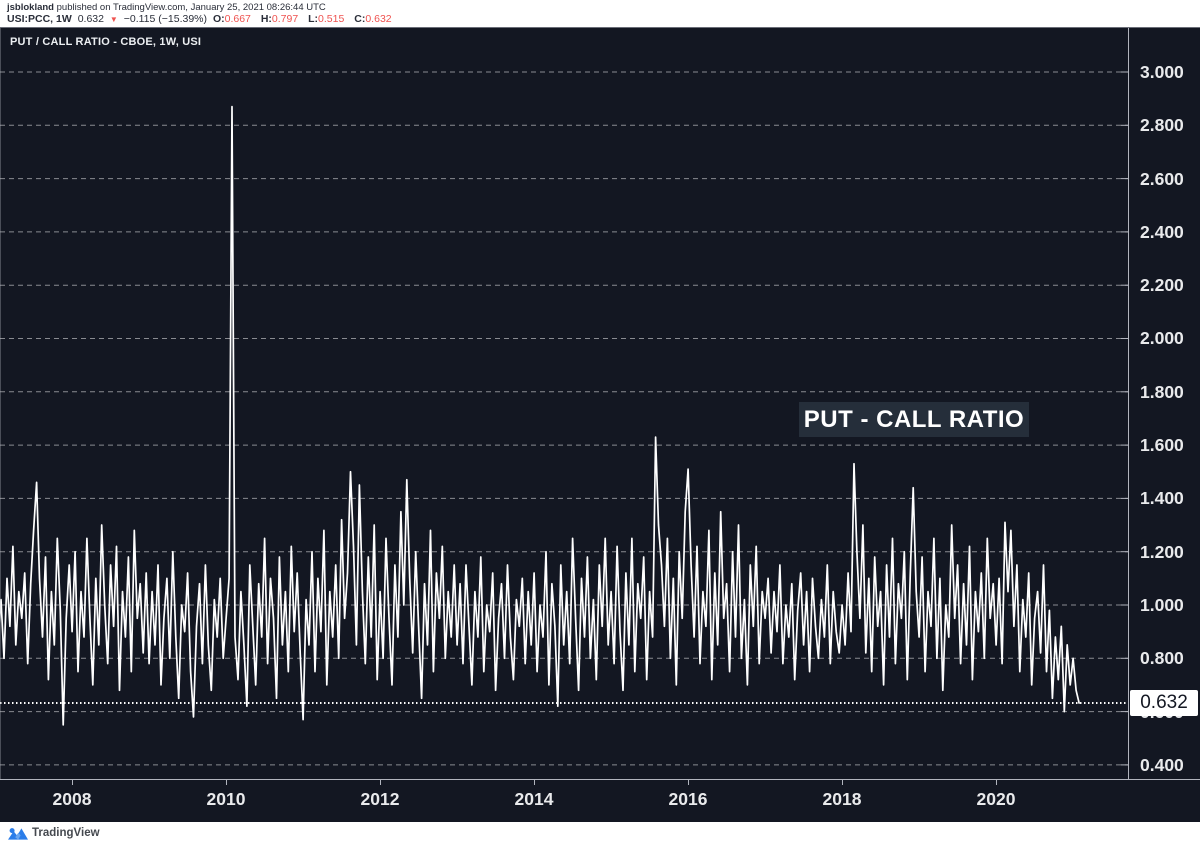 The image size is (1200, 844). Describe the element at coordinates (1162, 178) in the screenshot. I see `y-axis-label-2.600: 2.600` at that location.